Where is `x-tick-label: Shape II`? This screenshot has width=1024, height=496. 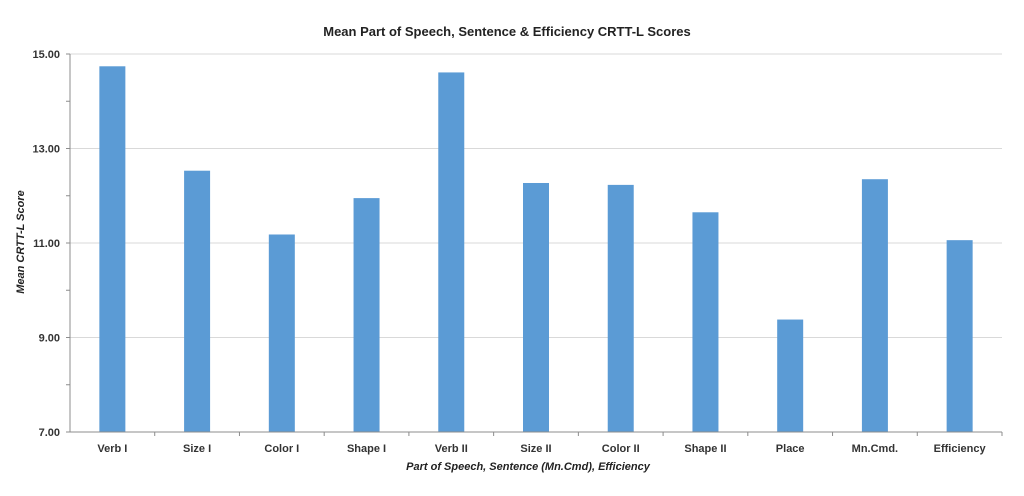 x-tick-label: Shape II is located at coordinates (705, 449).